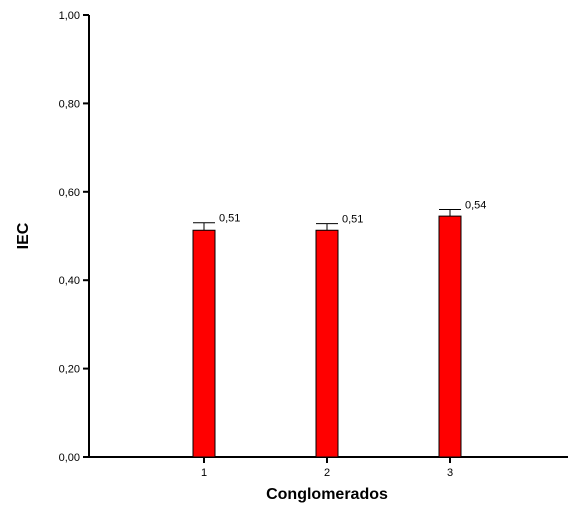 This screenshot has height=508, width=568. I want to click on x-axis: 1 2 3, so click(328, 467).